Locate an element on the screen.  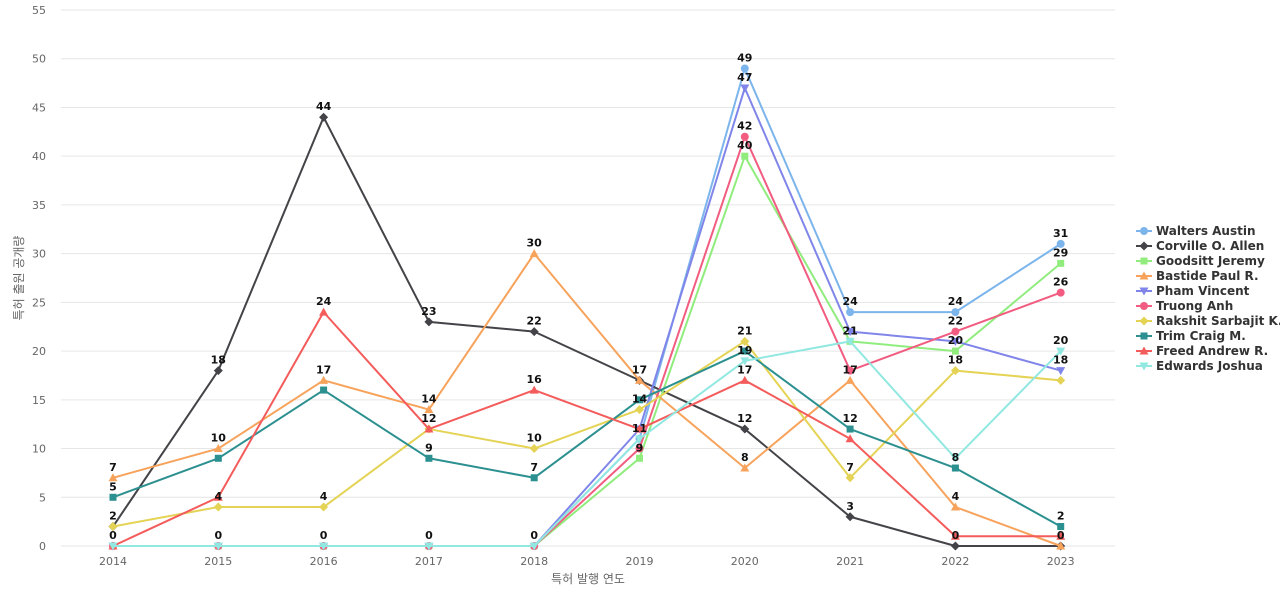
data-label: 14 is located at coordinates (640, 399).